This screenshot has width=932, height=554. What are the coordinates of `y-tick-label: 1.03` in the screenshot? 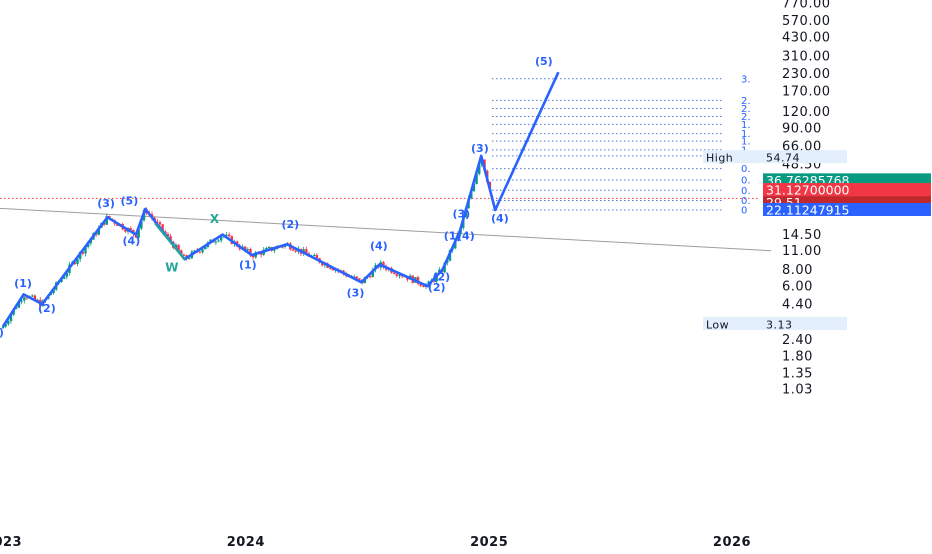 It's located at (797, 389).